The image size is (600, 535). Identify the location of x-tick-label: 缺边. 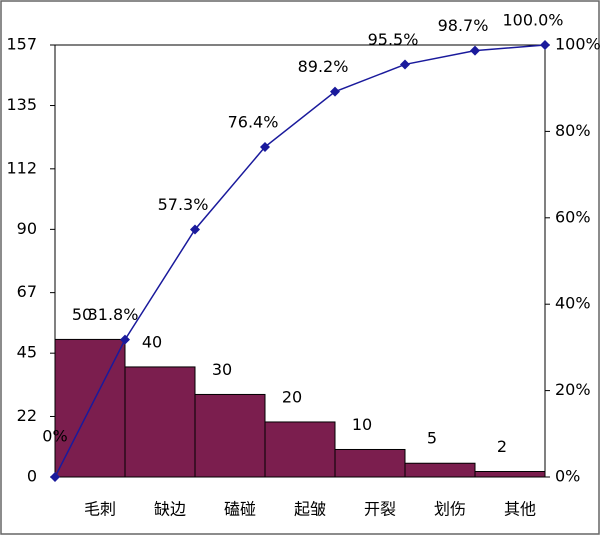
(170, 509).